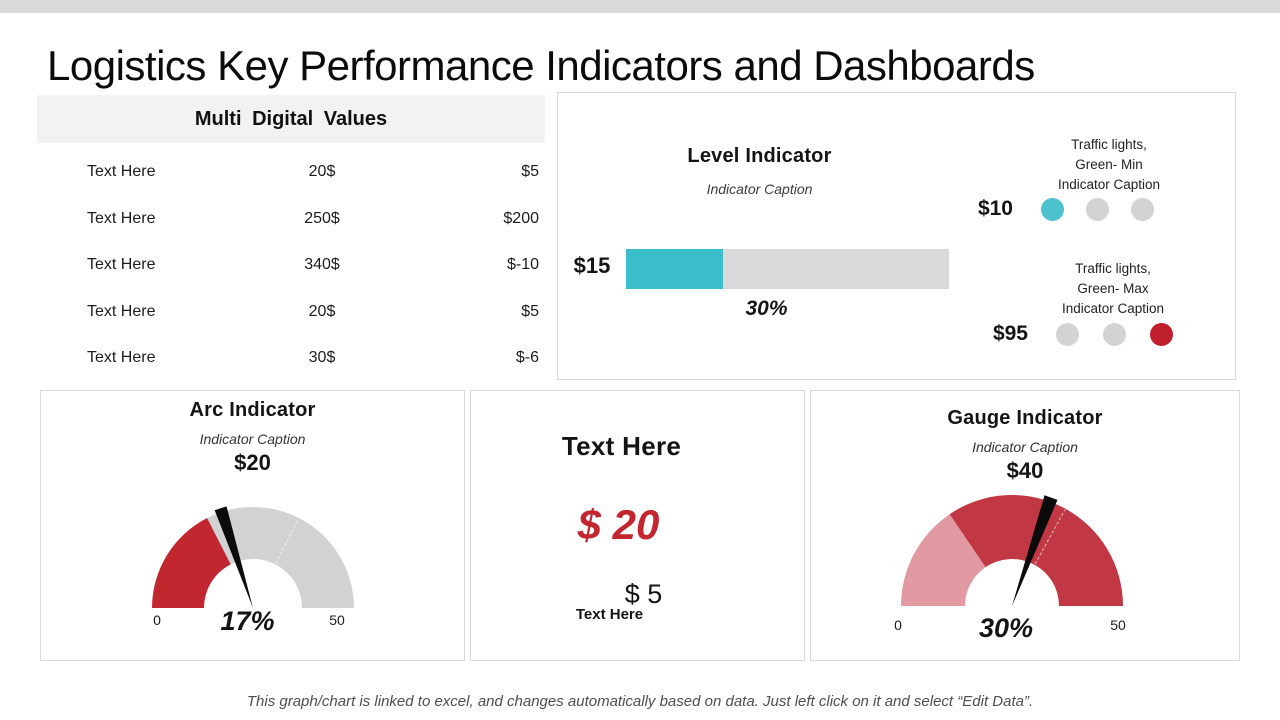  I want to click on traffic-min-row: $10, so click(1058, 209).